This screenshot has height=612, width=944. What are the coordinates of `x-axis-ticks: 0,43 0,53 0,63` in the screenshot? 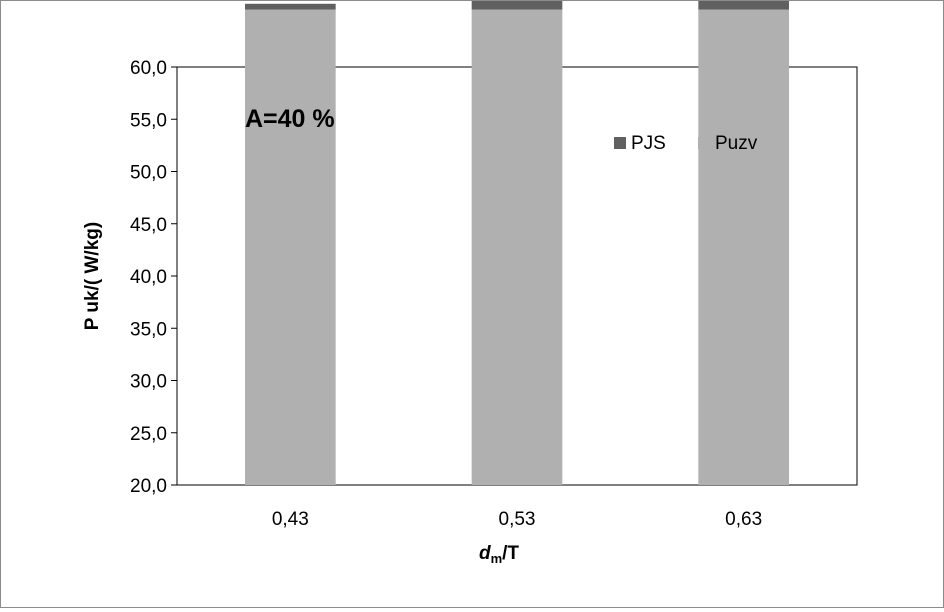 It's located at (517, 519).